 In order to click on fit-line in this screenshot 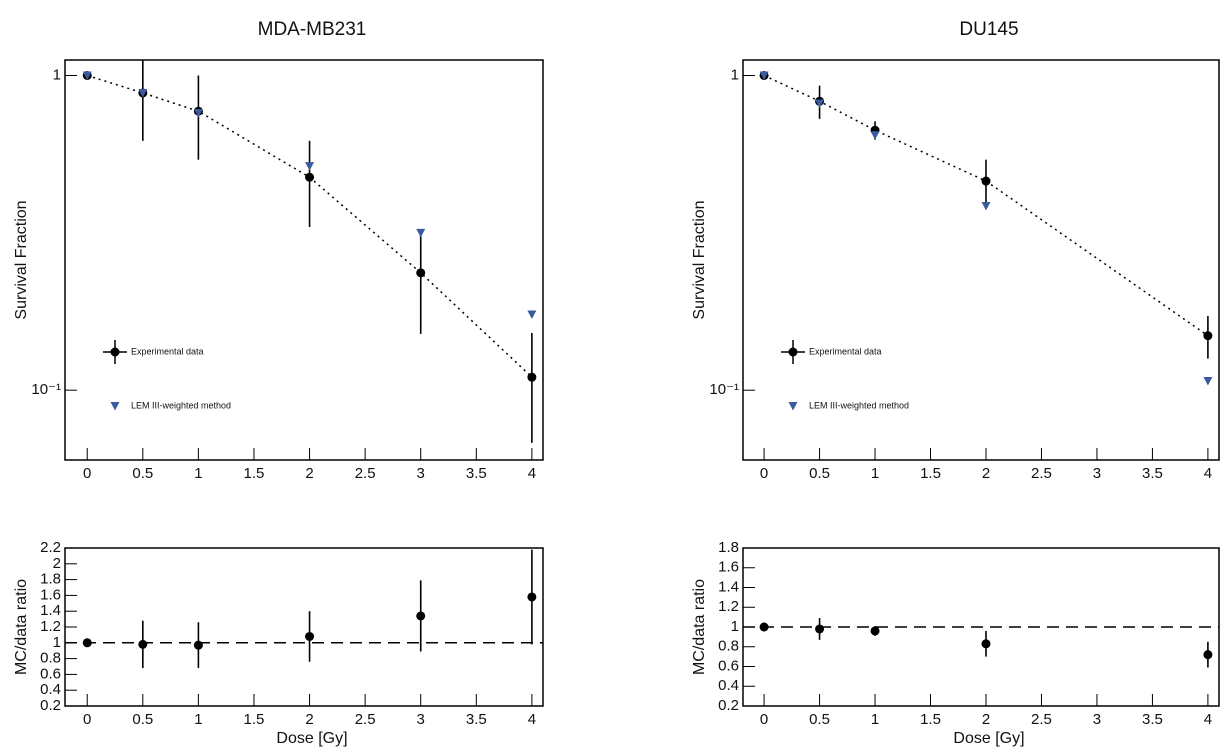, I will do `click(310, 226)`.